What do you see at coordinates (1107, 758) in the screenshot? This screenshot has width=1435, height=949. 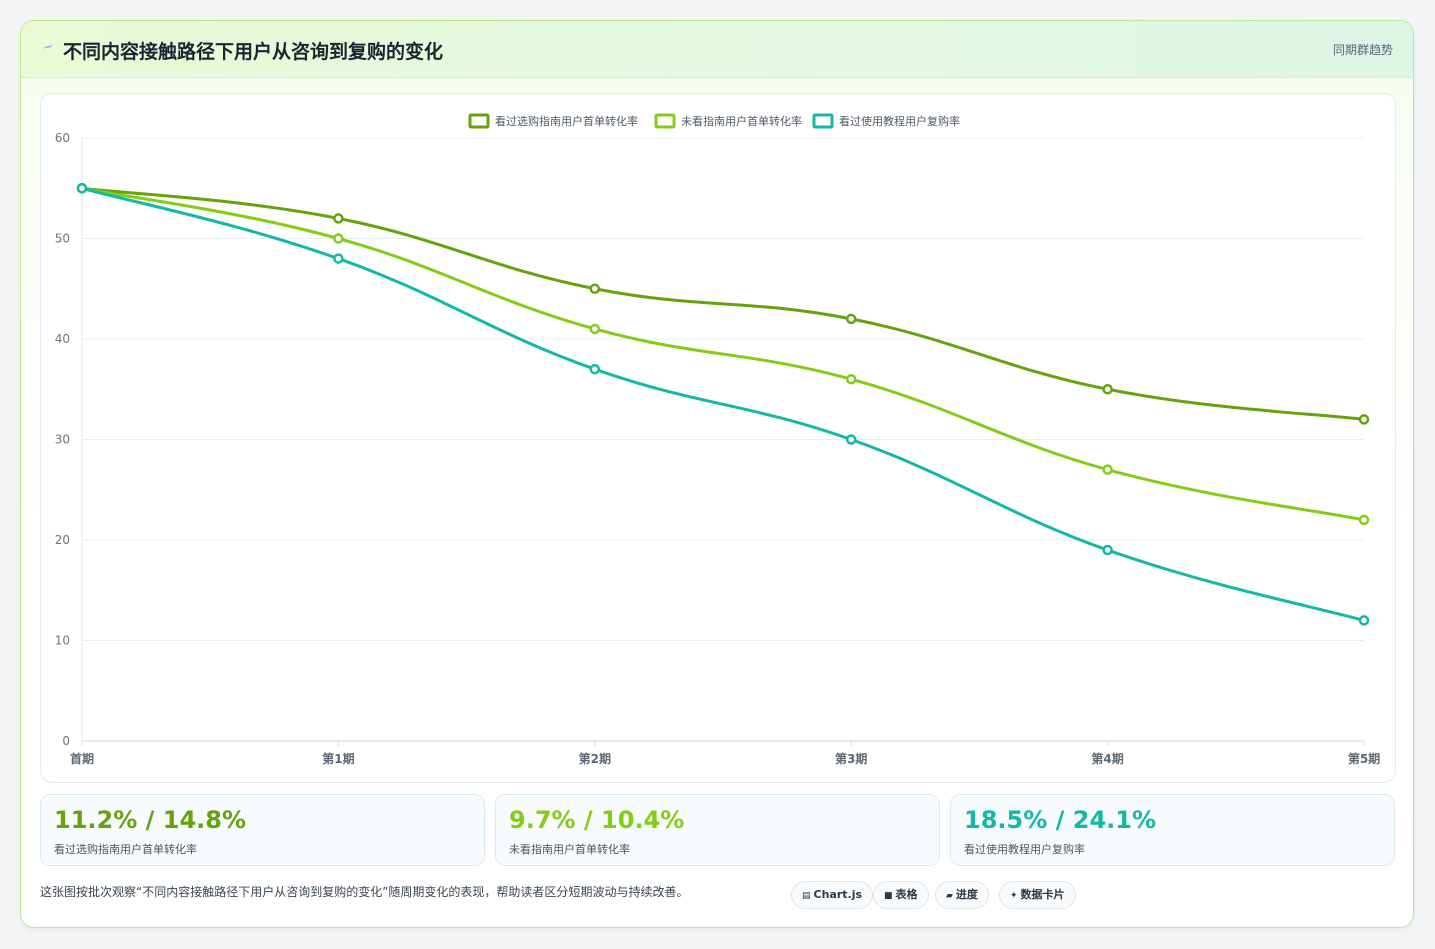 I see `x-tick-label: 第4期` at bounding box center [1107, 758].